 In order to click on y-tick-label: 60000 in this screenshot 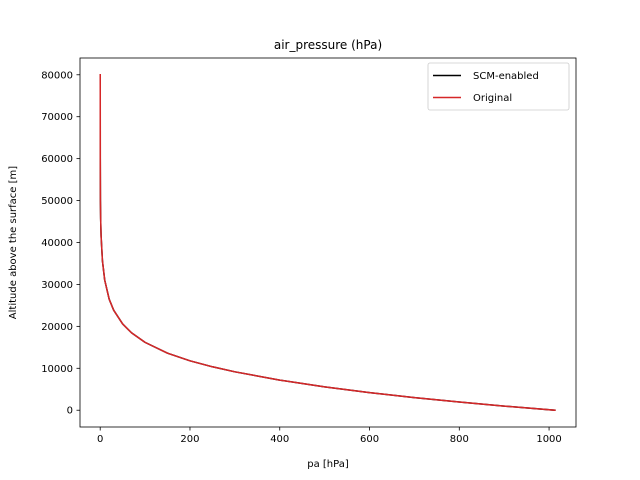, I will do `click(57, 159)`.